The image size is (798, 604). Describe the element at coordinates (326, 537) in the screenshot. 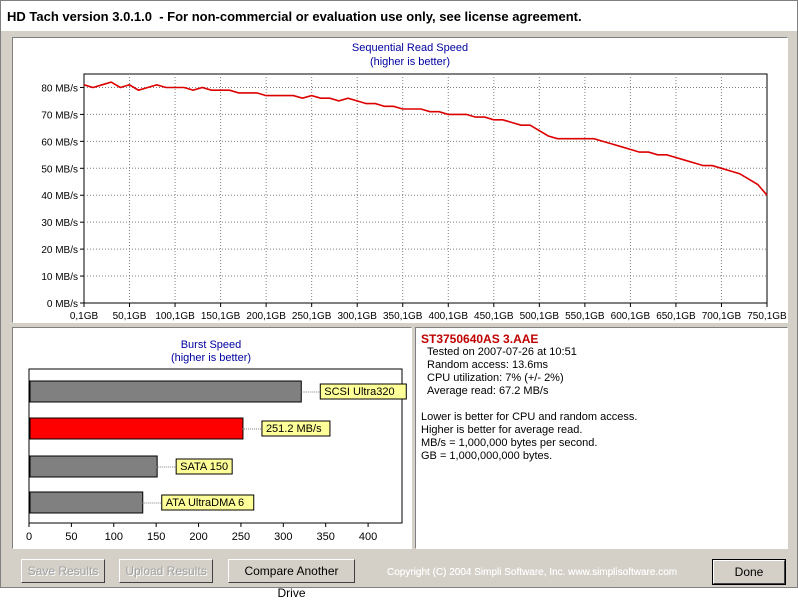

I see `burst-x-label: 350` at that location.